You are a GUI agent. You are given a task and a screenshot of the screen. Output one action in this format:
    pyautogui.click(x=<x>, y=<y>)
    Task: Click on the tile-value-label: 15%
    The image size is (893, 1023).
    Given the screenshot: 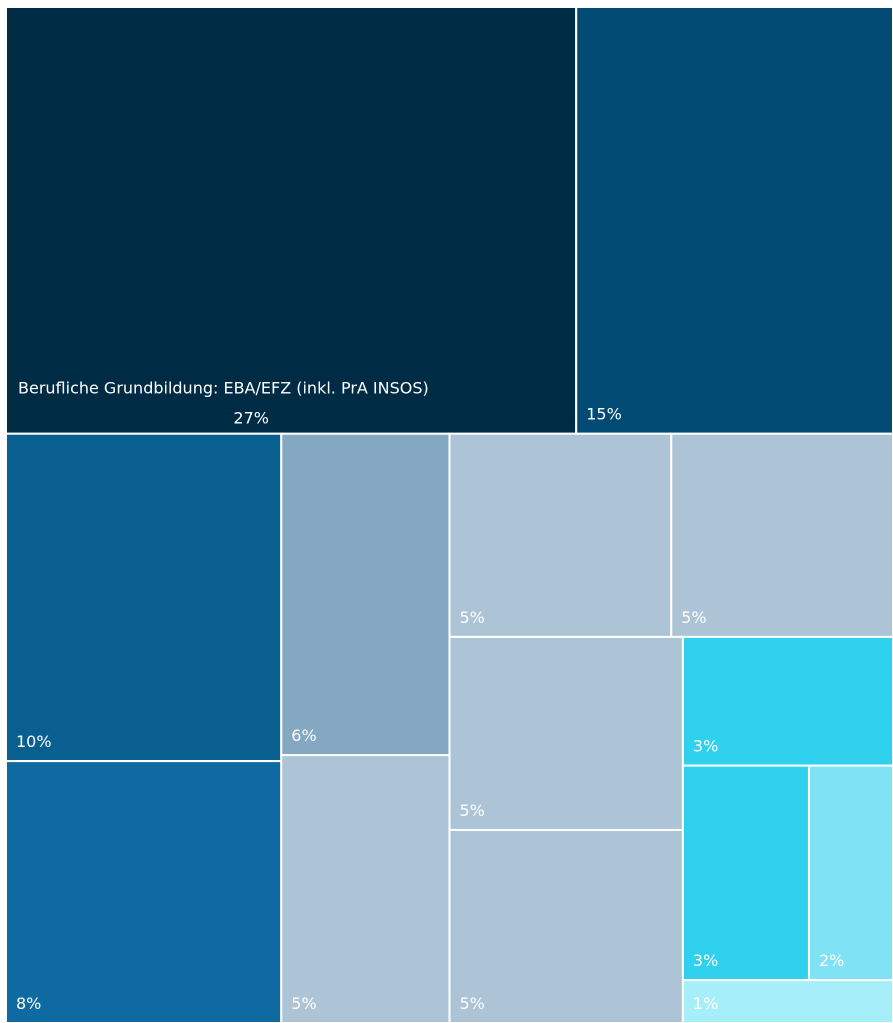 What is the action you would take?
    pyautogui.click(x=604, y=414)
    